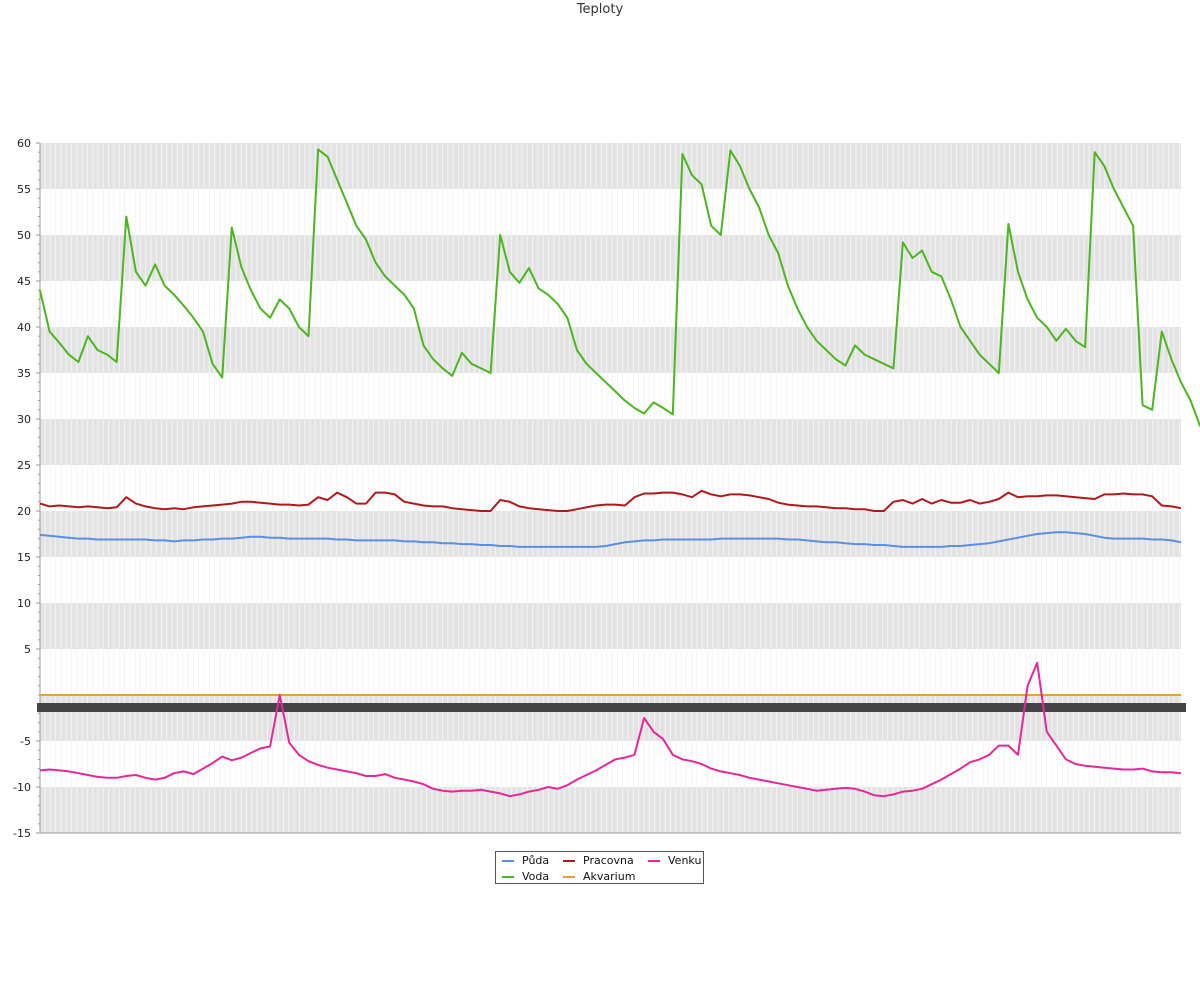  I want to click on legend-label-akvarium: Akvarium, so click(609, 876).